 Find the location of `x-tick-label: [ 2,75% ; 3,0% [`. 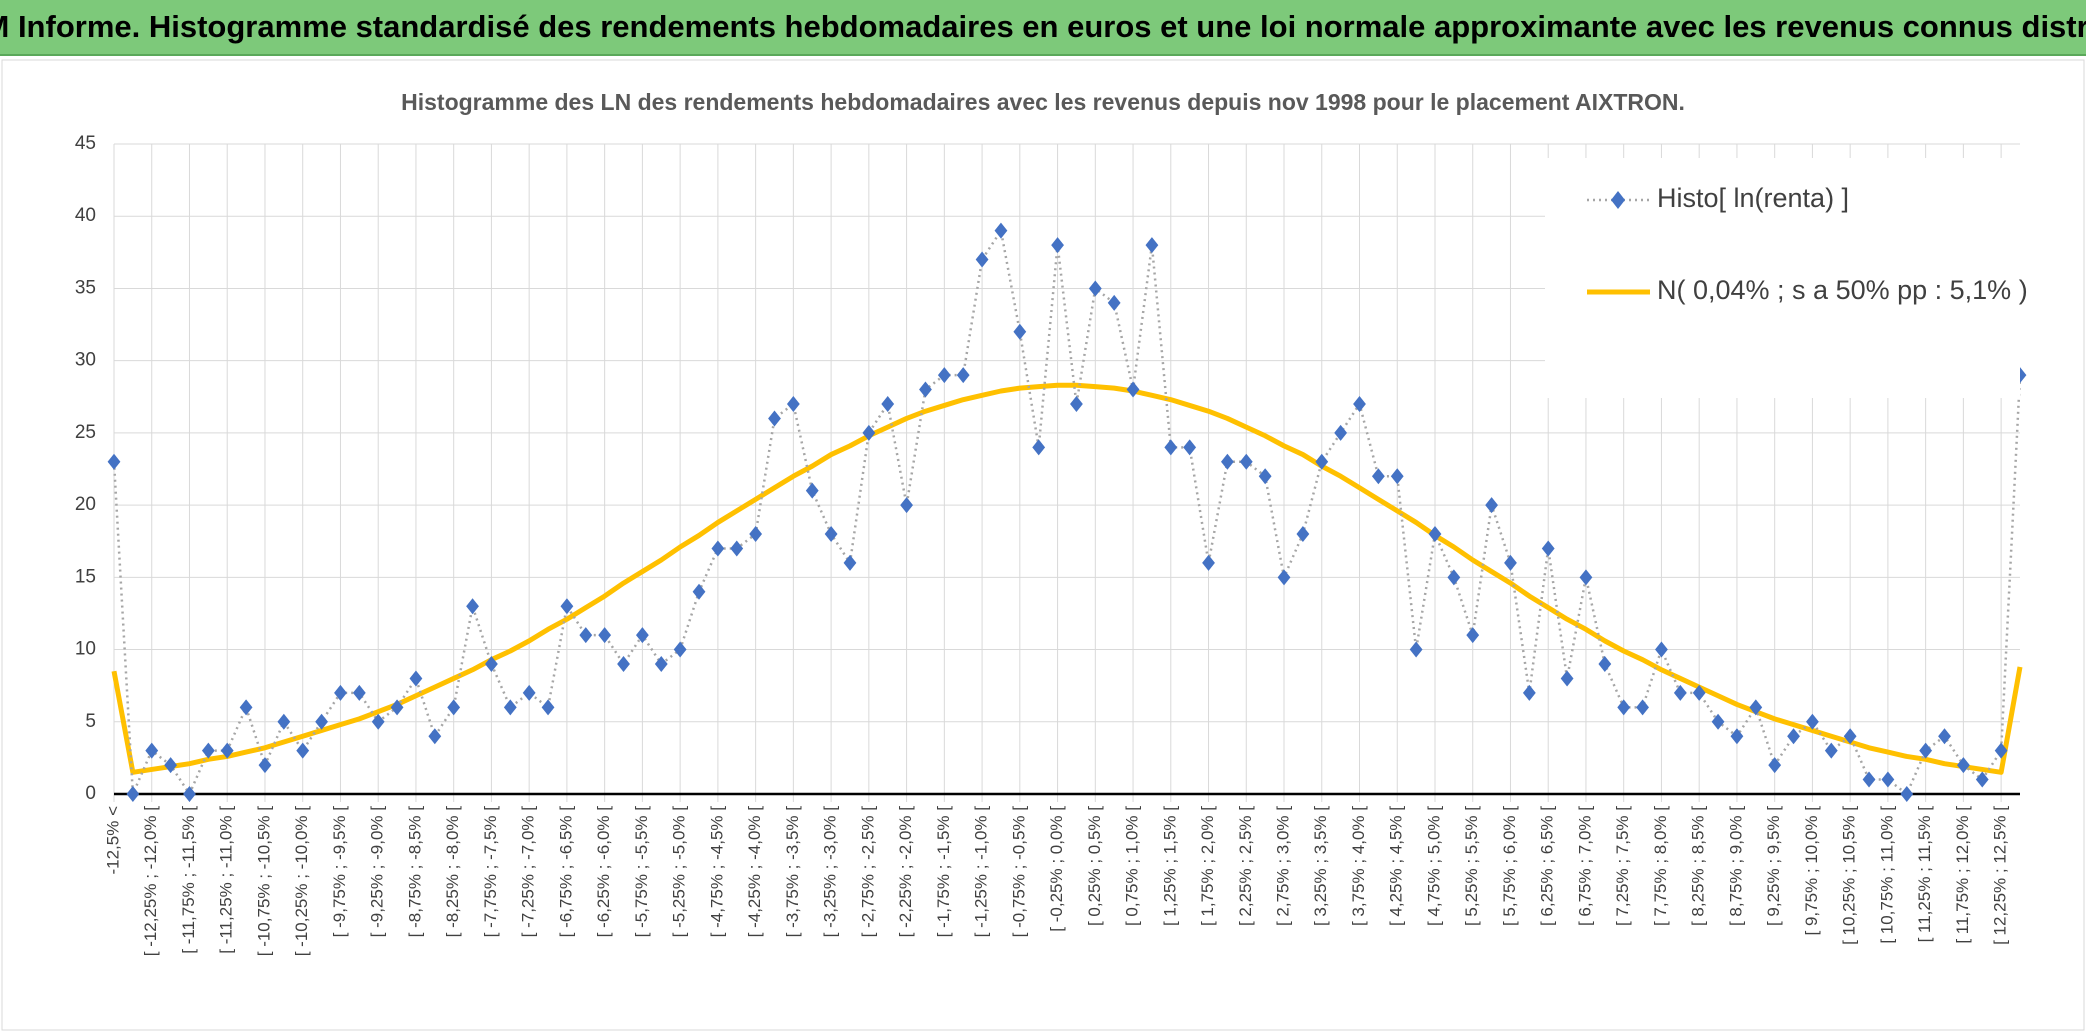

x-tick-label: [ 2,75% ; 3,0% [ is located at coordinates (1283, 866).